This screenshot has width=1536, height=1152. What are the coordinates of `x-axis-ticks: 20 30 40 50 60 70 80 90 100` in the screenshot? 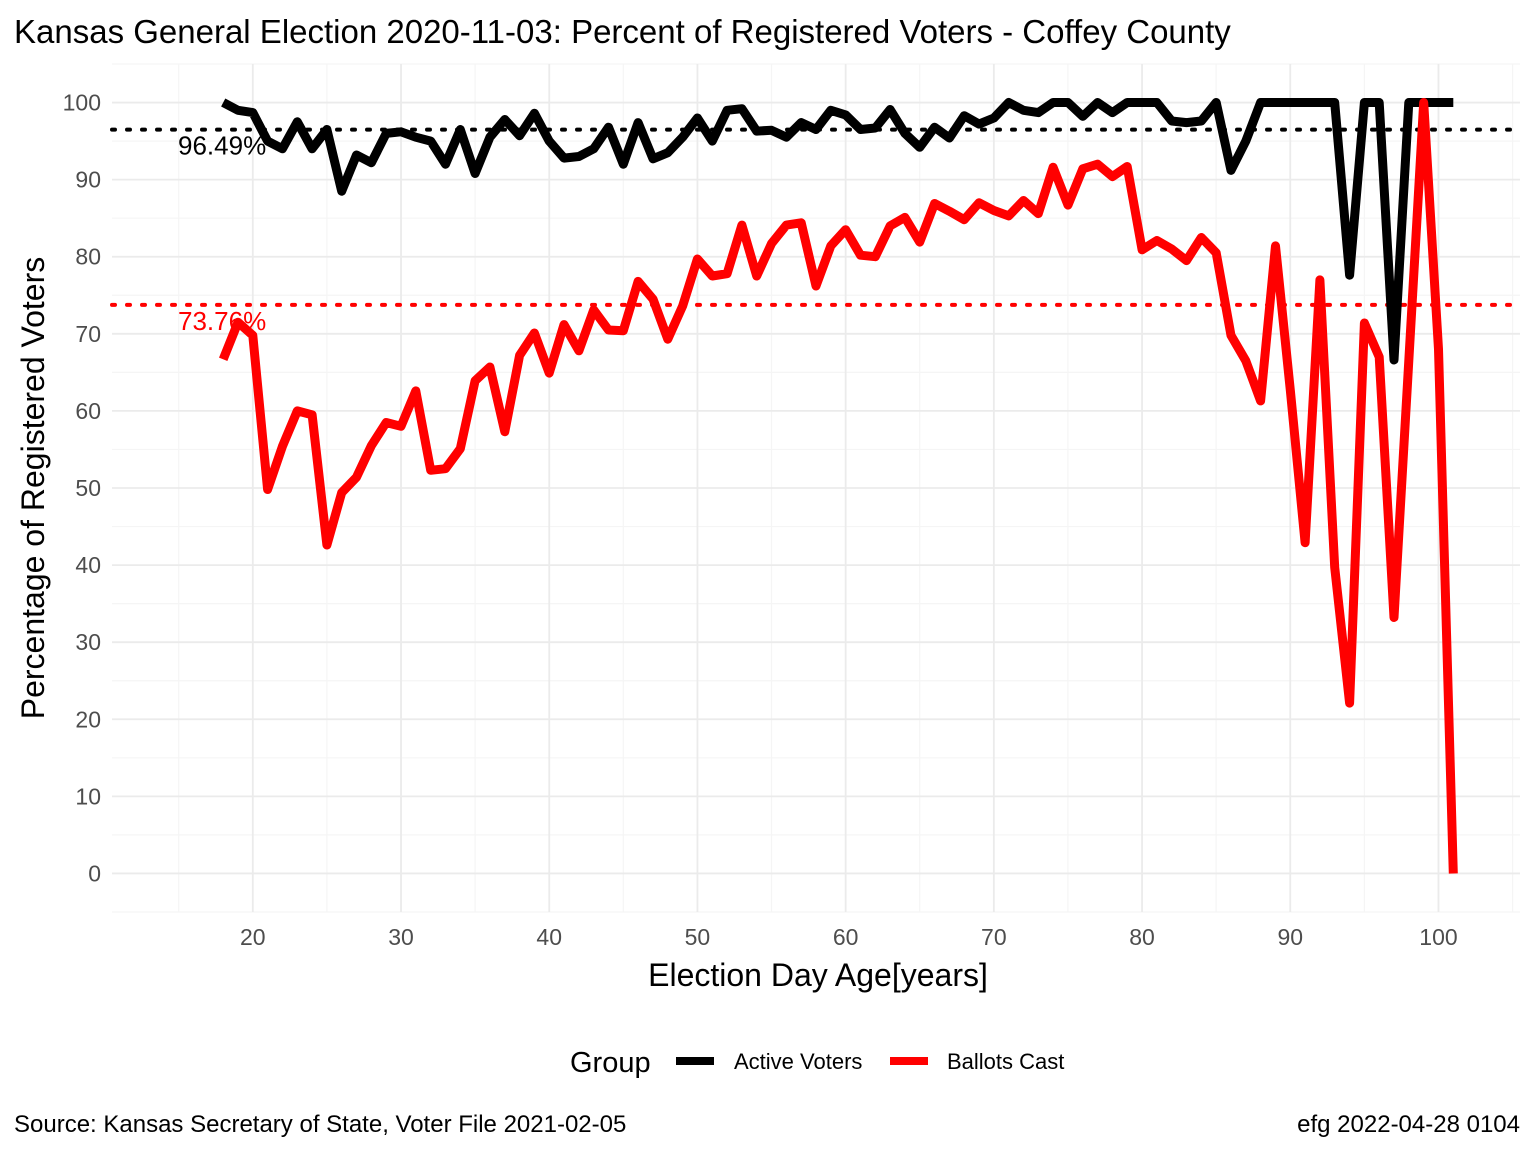 It's located at (849, 937).